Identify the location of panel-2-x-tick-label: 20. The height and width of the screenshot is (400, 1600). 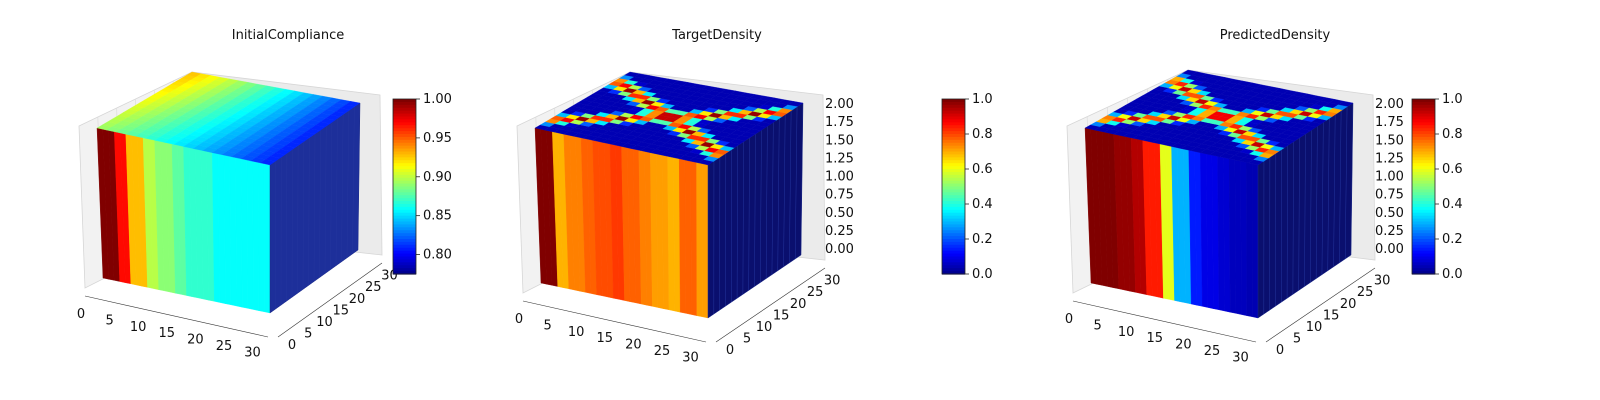
(1183, 345).